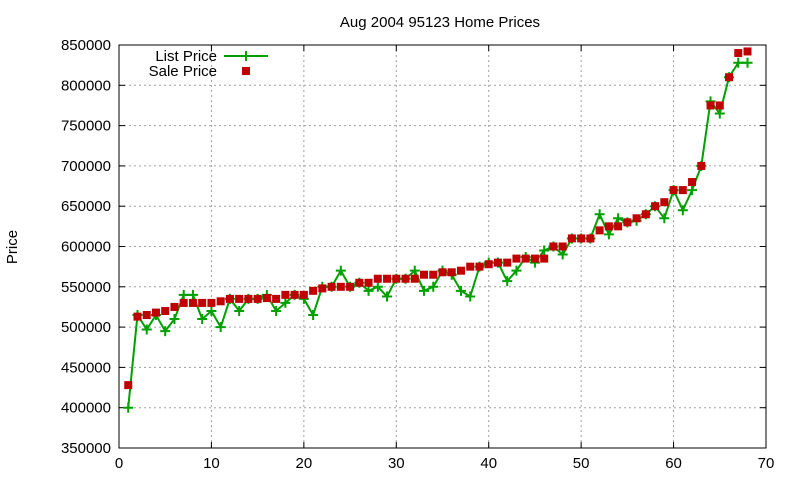 This screenshot has width=800, height=480. Describe the element at coordinates (119, 463) in the screenshot. I see `x-tick-label: 0` at that location.